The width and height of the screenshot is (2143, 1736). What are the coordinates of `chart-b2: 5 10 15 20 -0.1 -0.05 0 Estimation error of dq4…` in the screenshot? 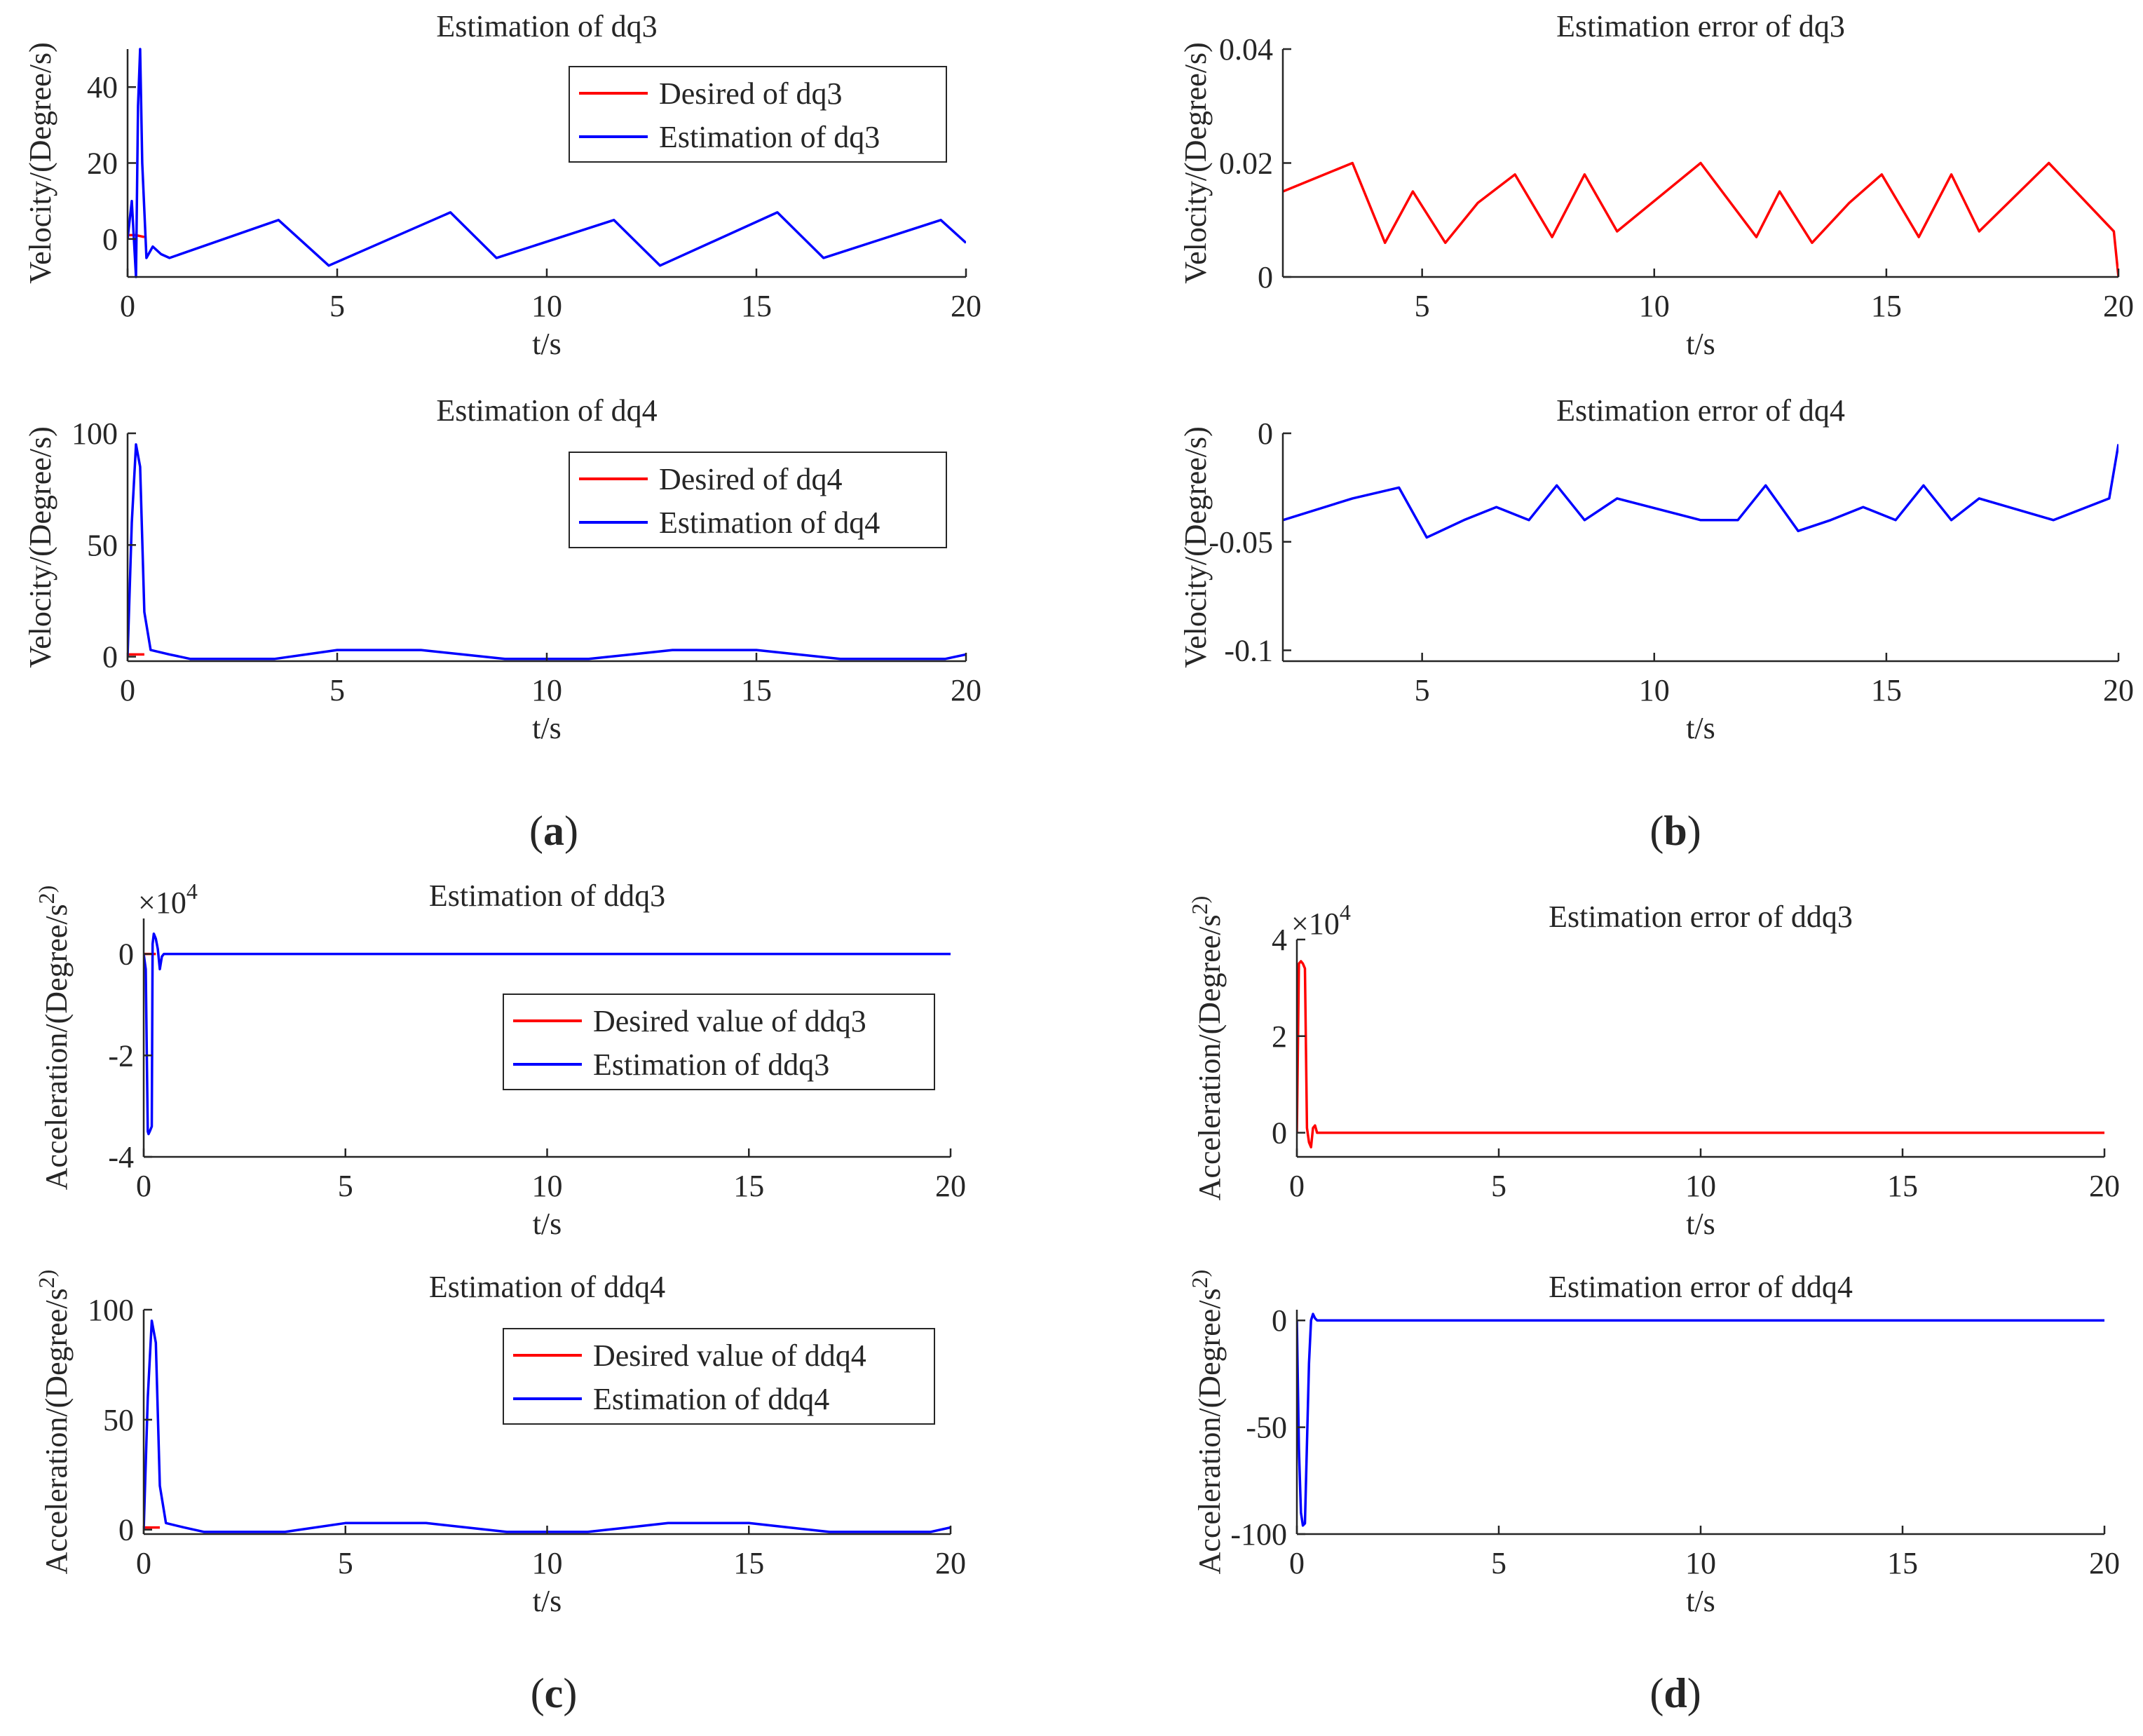 It's located at (1656, 569).